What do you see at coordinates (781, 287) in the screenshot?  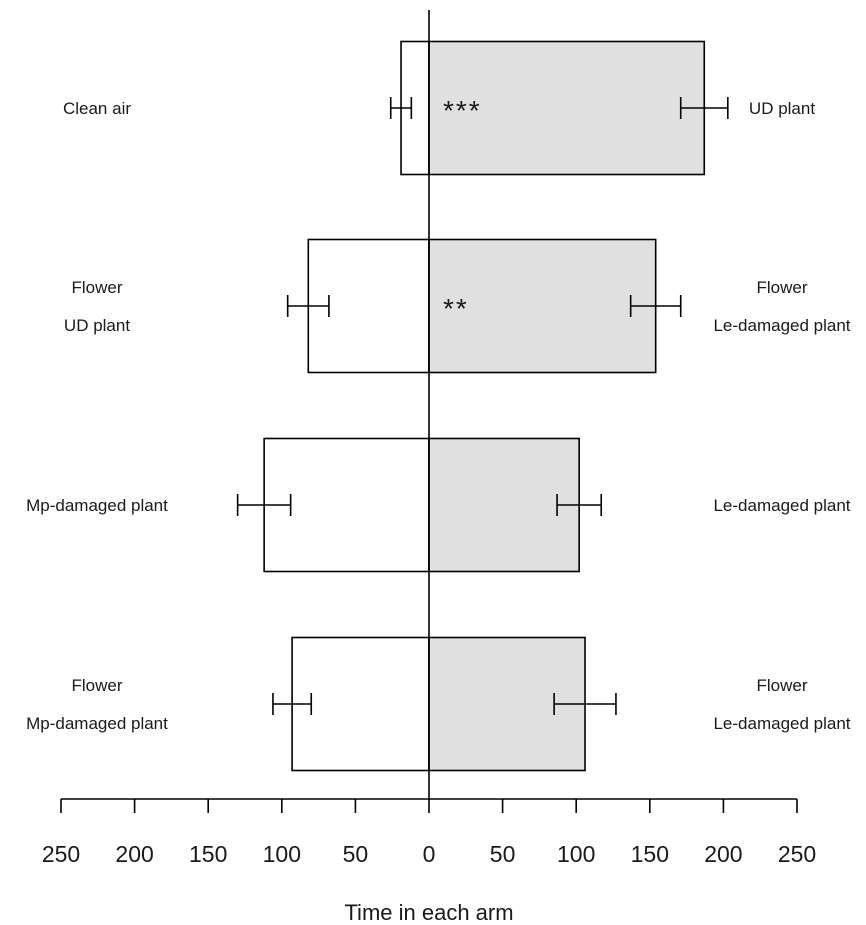 I see `label-right-2-1: Flower` at bounding box center [781, 287].